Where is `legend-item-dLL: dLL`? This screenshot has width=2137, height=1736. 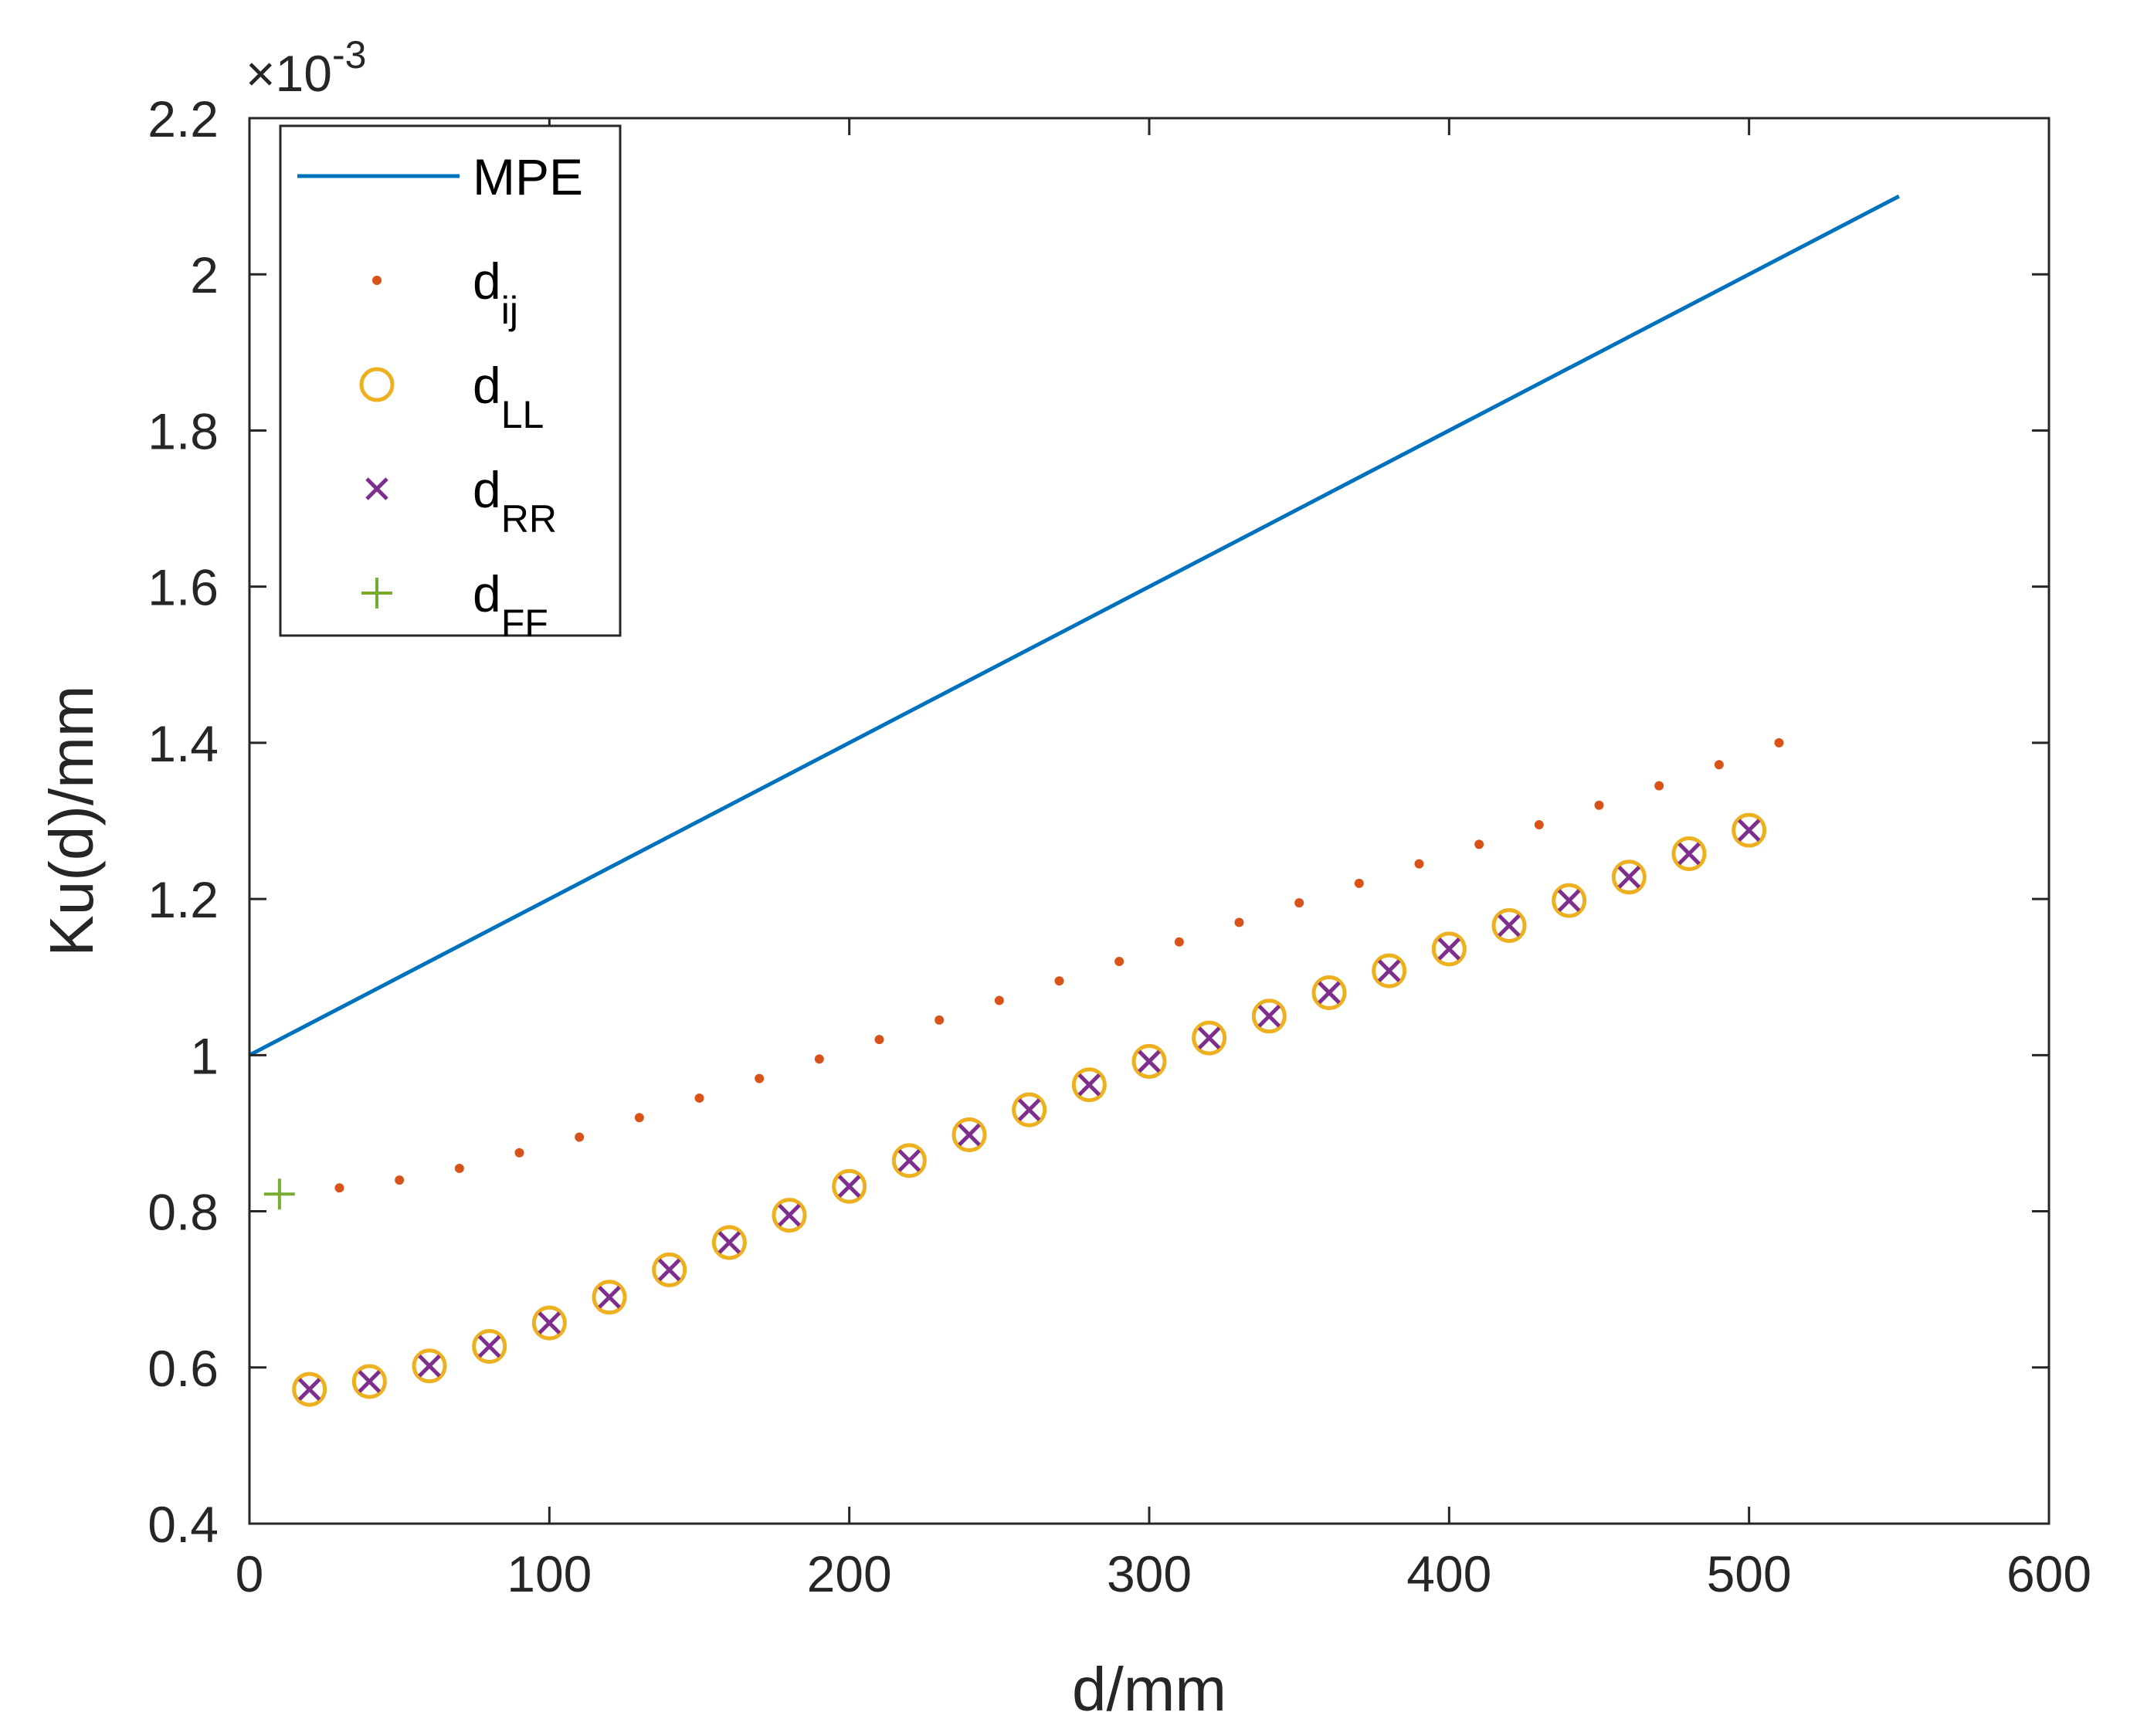
legend-item-dLL: dLL is located at coordinates (452, 396).